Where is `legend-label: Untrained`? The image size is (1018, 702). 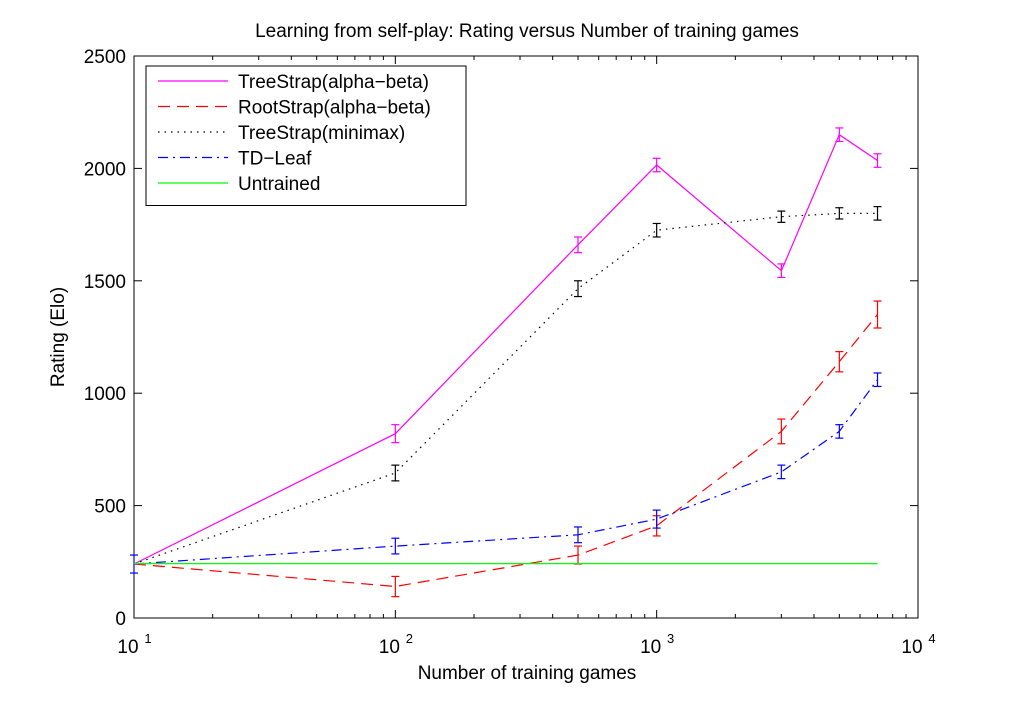
legend-label: Untrained is located at coordinates (279, 184).